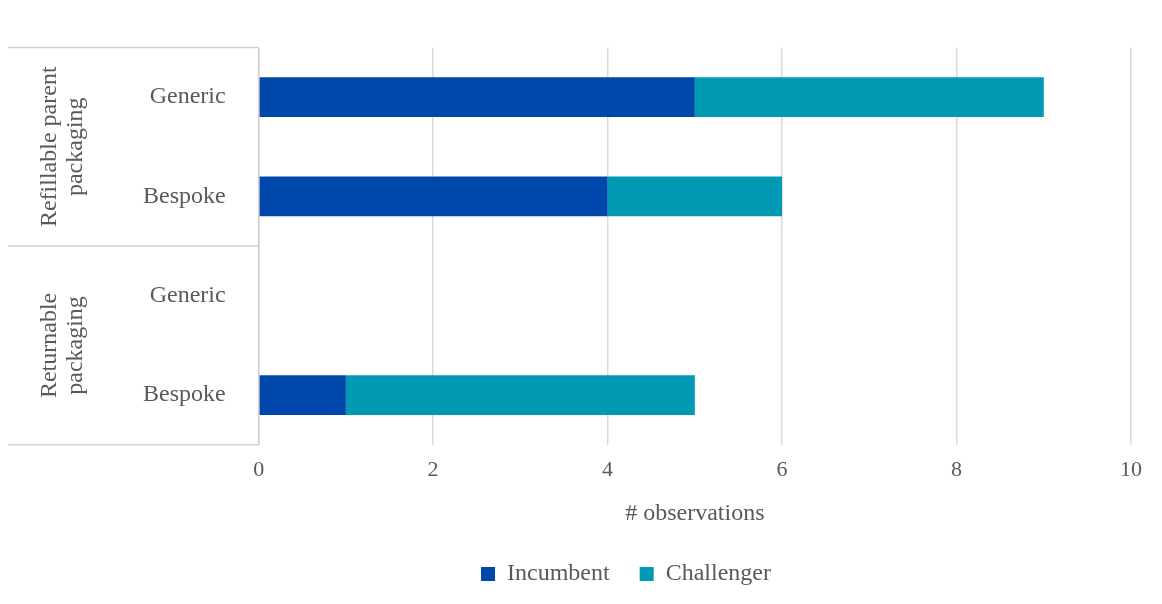  Describe the element at coordinates (433, 468) in the screenshot. I see `x-tick-label: 2` at that location.